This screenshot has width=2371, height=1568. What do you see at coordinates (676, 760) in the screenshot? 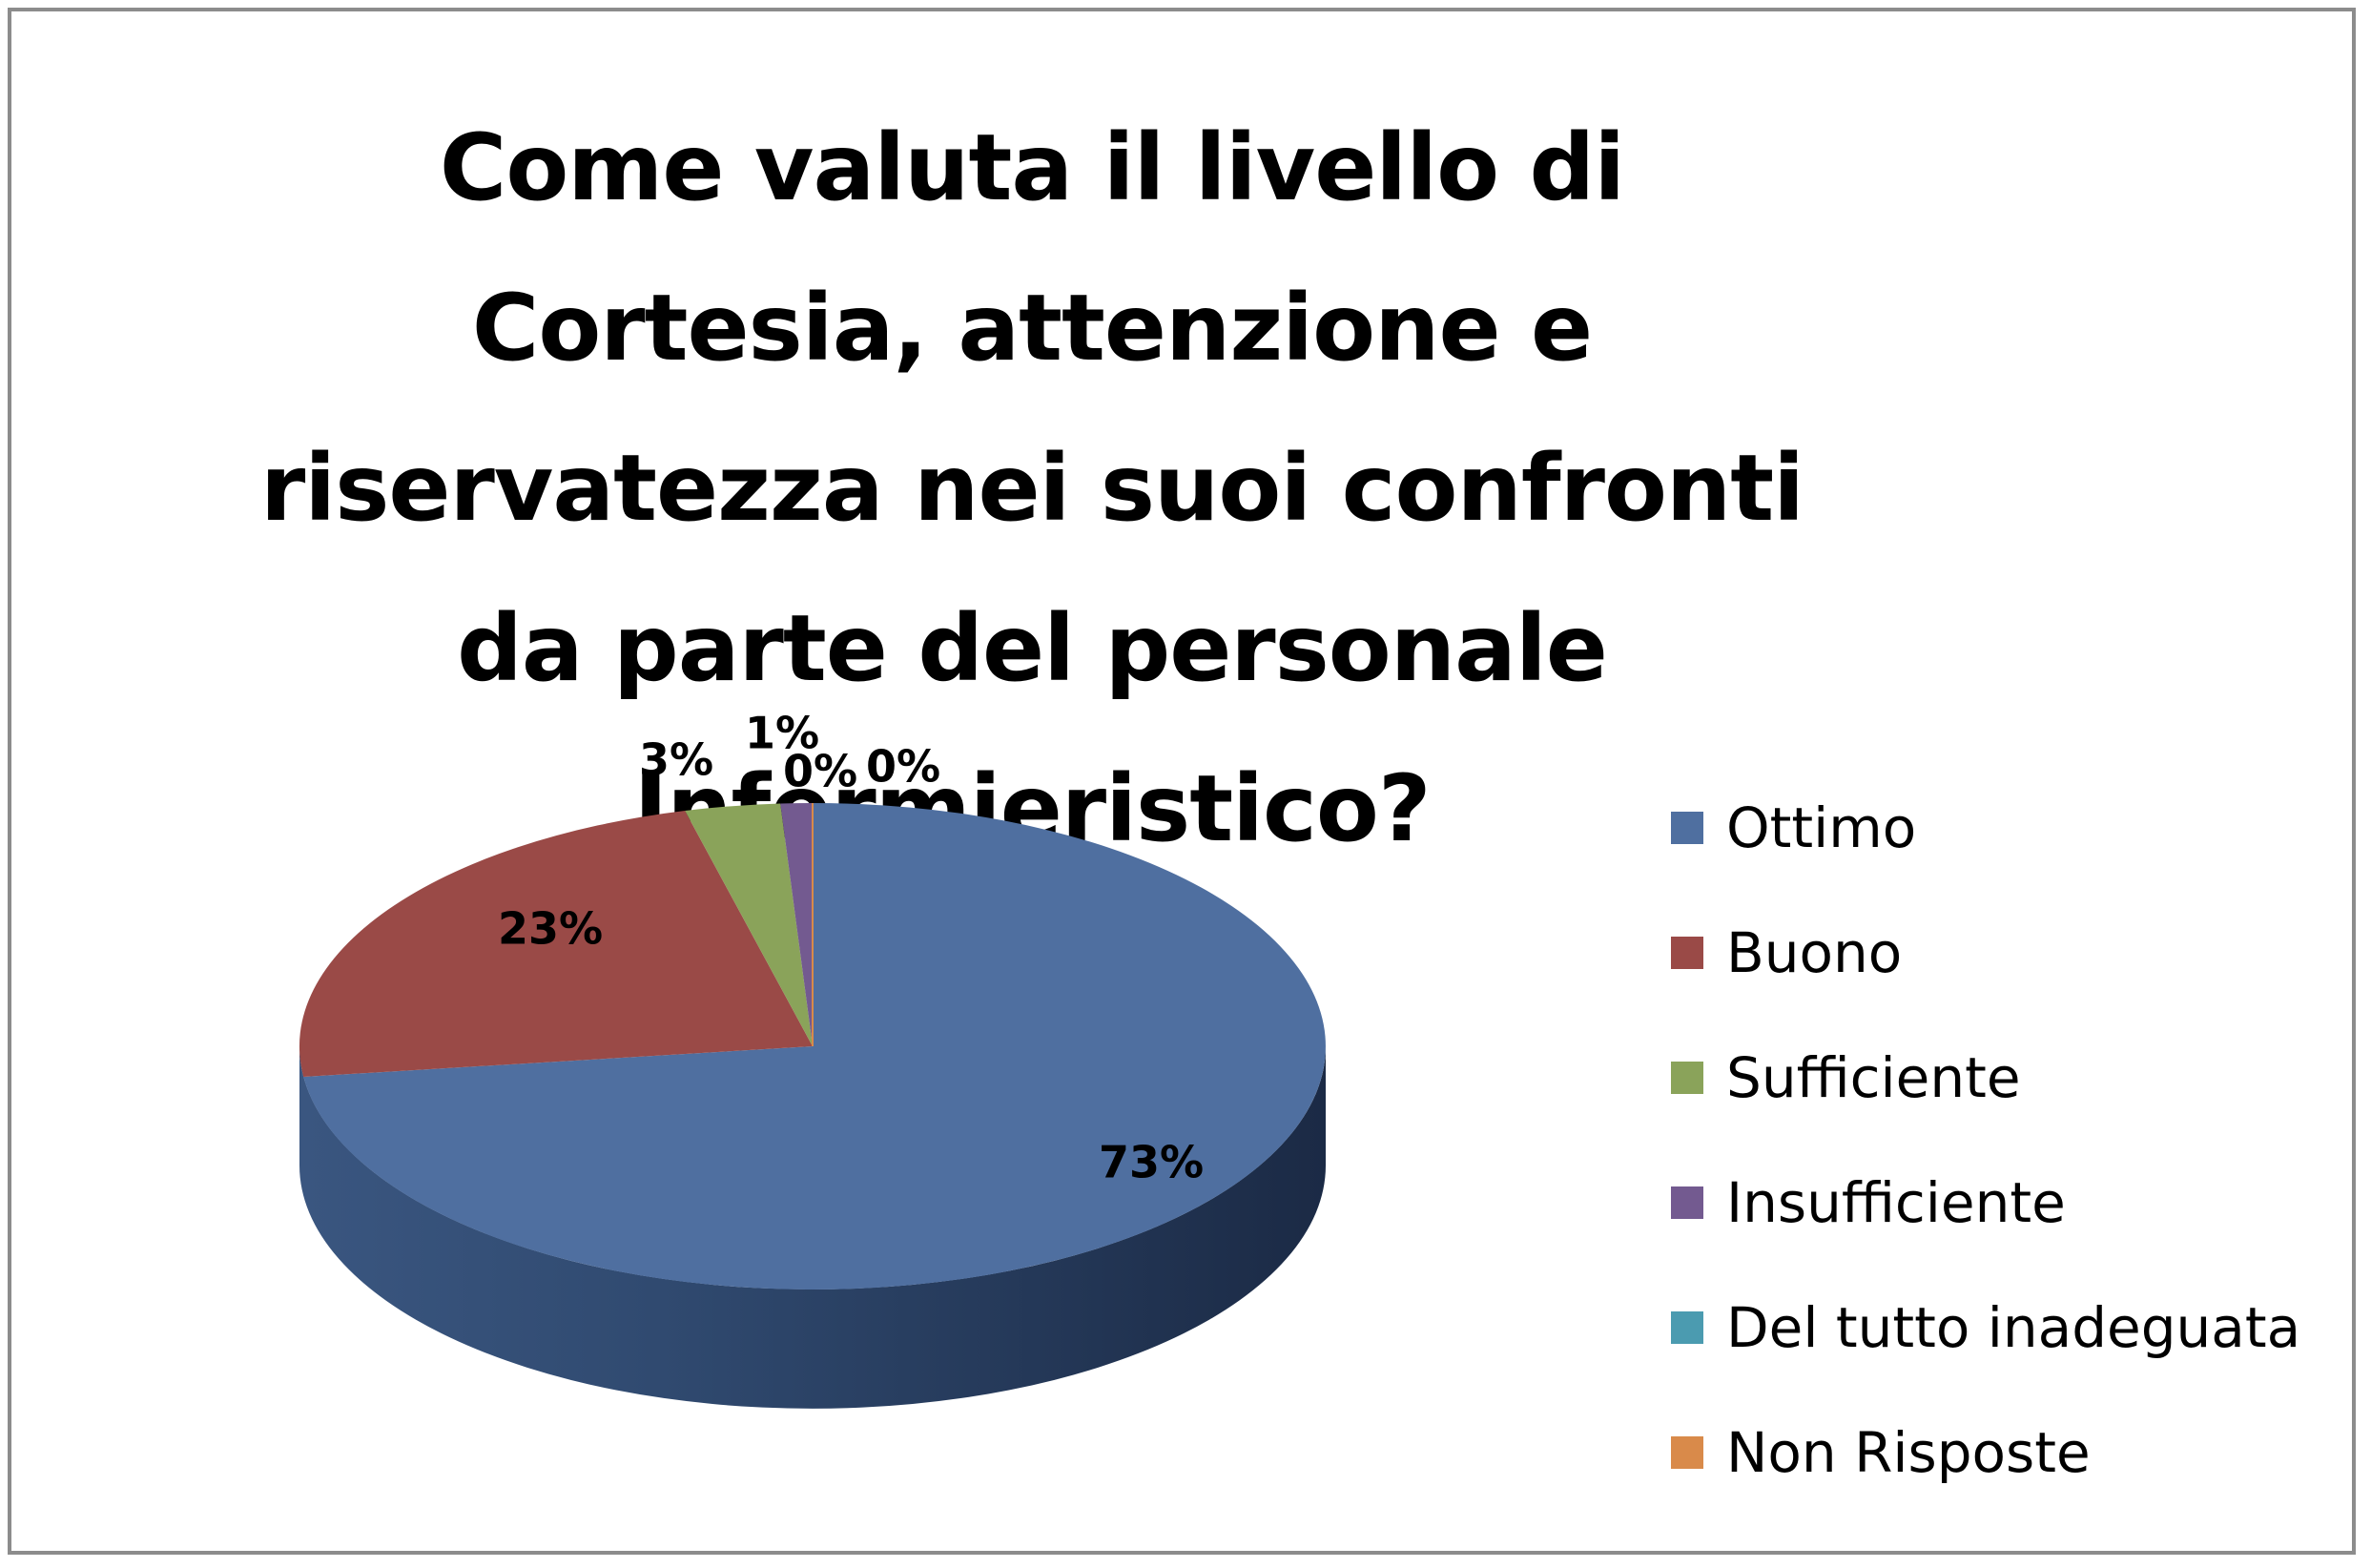
I see `data-label-sufficiente: 3%` at bounding box center [676, 760].